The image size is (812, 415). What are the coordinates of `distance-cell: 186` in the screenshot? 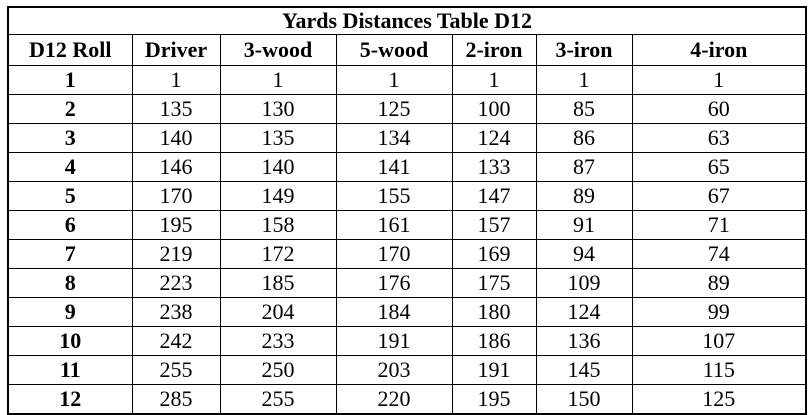 It's located at (494, 341).